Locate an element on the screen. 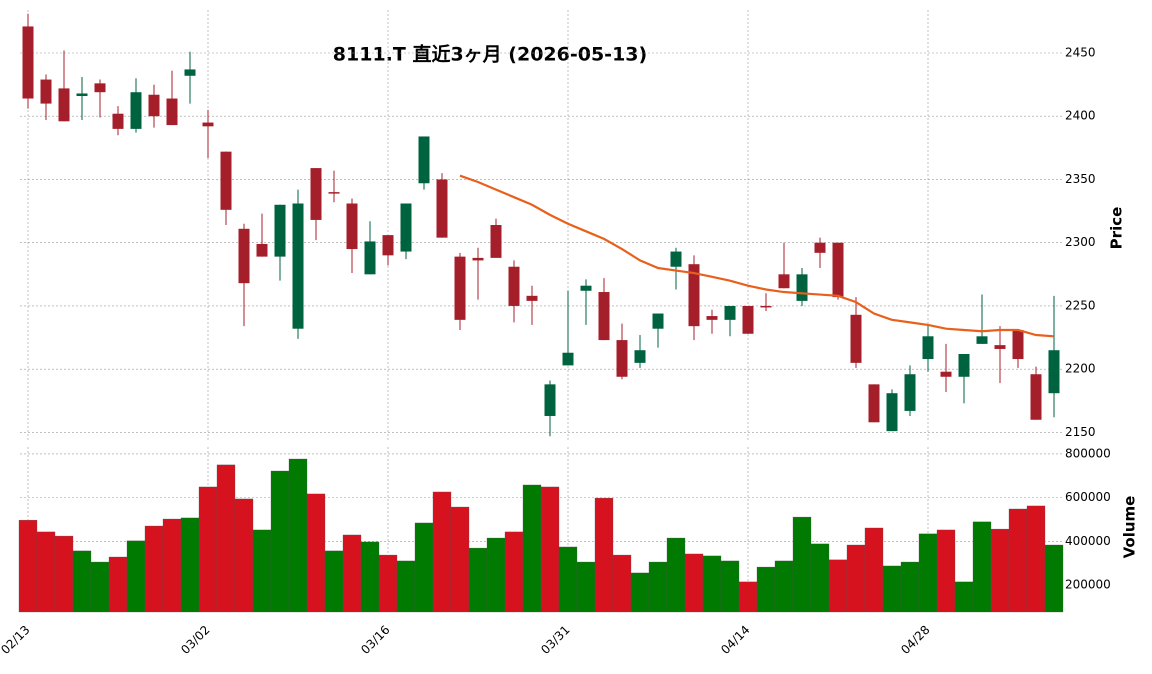 Image resolution: width=1152 pixels, height=674 pixels. y-tick-label: 400000 is located at coordinates (1088, 541).